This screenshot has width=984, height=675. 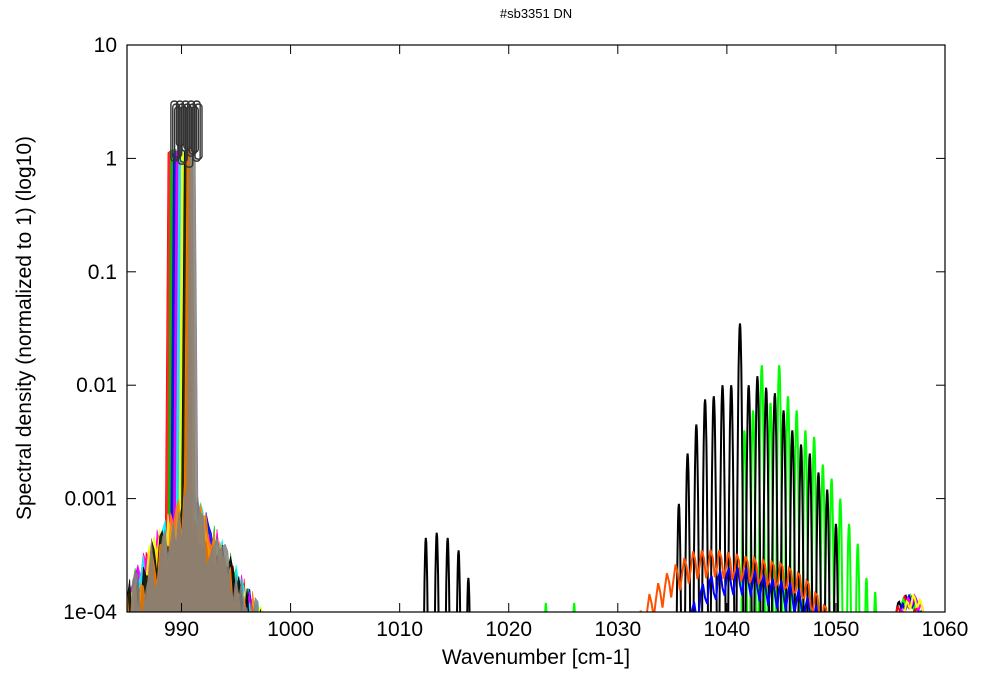 I want to click on y-tick-label: 10, so click(x=105, y=45).